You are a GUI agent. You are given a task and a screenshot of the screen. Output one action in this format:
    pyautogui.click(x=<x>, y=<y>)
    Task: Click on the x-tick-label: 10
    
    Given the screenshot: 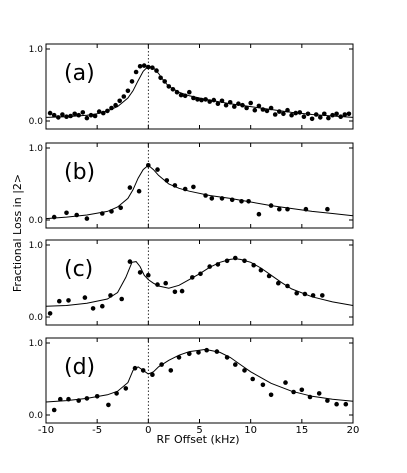 What is the action you would take?
    pyautogui.click(x=250, y=430)
    